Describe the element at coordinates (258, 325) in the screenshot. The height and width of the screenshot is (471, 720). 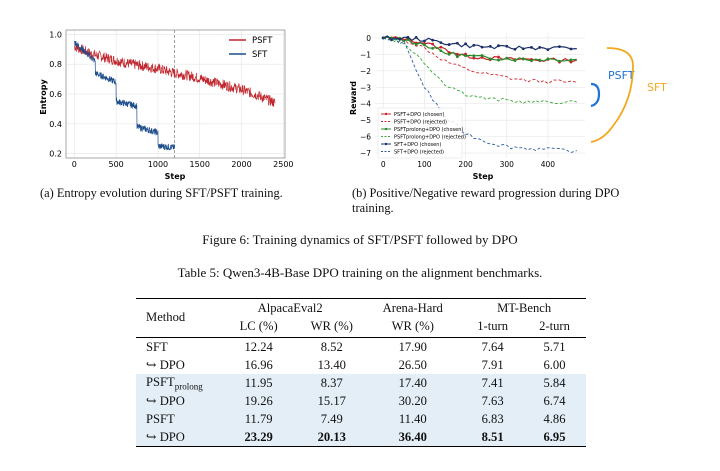
I see `subheader-lc: LC (%)` at that location.